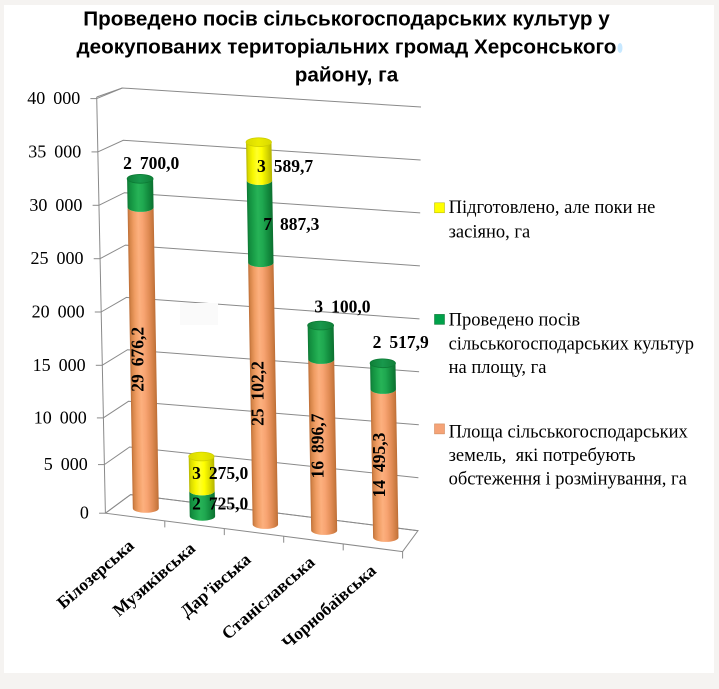 The height and width of the screenshot is (689, 719). I want to click on svg-text: 3 100,0, so click(342, 307).